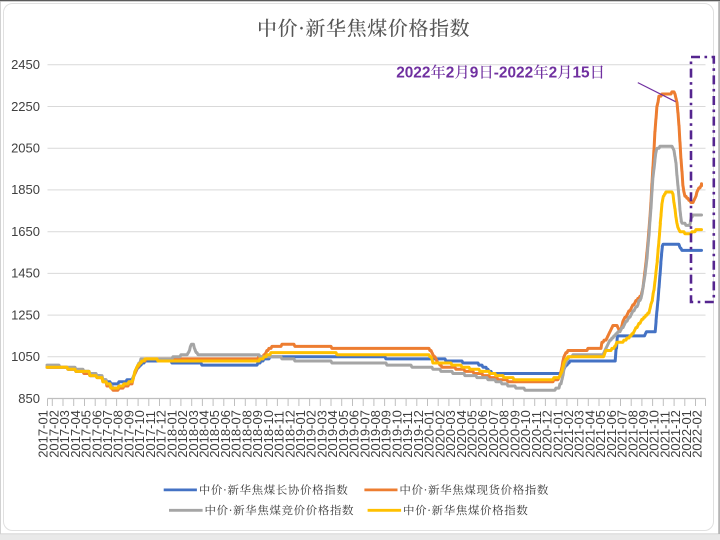 This screenshot has width=720, height=540. Describe the element at coordinates (161, 434) in the screenshot. I see `svg-text: 2017-12` at that location.